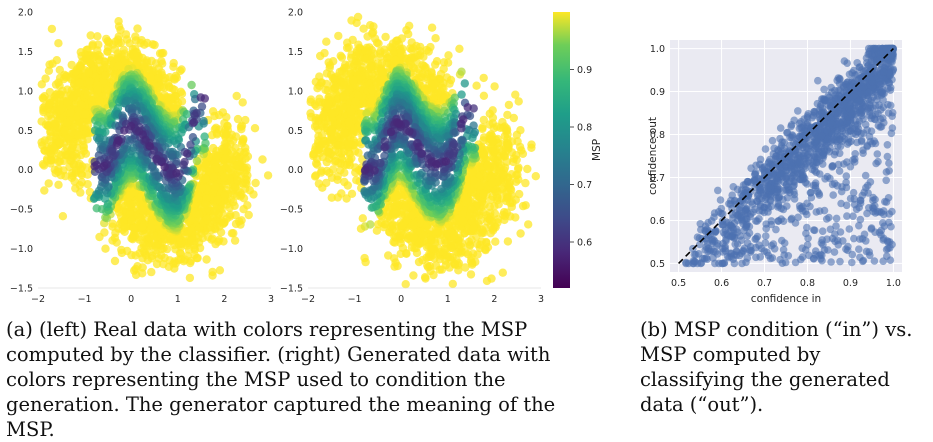  Describe the element at coordinates (38, 299) in the screenshot. I see `x-tick-label: −2` at that location.